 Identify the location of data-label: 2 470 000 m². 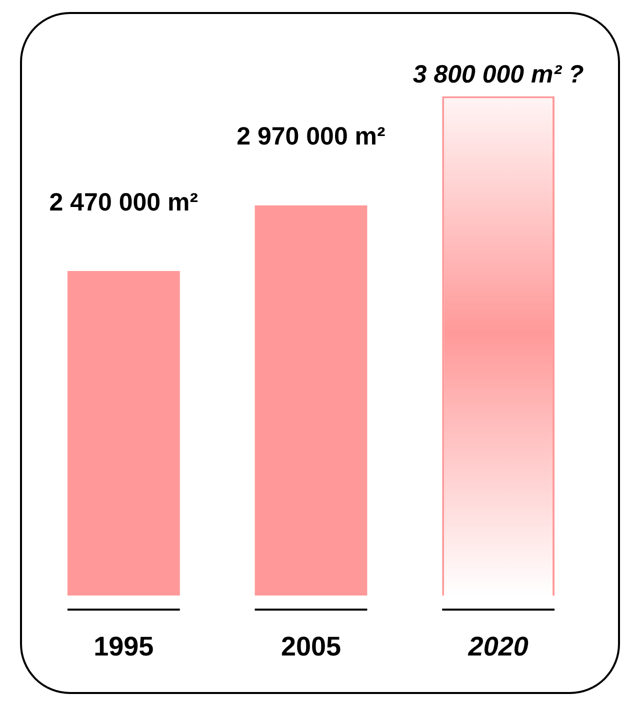
(123, 202).